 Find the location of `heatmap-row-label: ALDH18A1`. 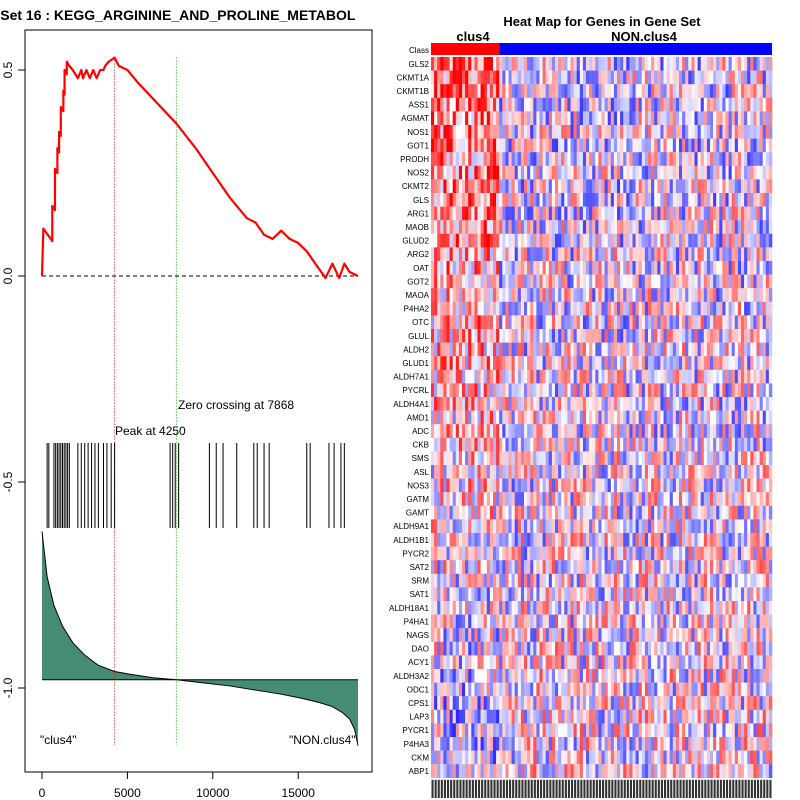

heatmap-row-label: ALDH18A1 is located at coordinates (409, 608).